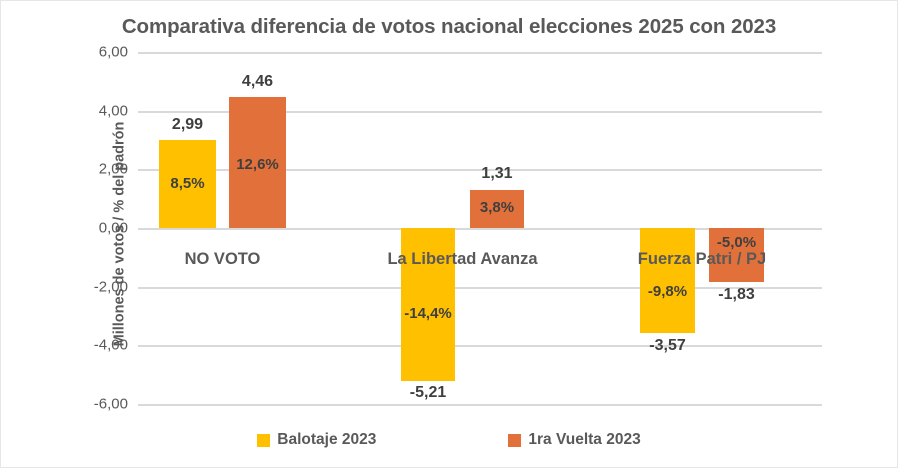 The width and height of the screenshot is (898, 468). Describe the element at coordinates (113, 52) in the screenshot. I see `y-tick-label: 6,00` at that location.